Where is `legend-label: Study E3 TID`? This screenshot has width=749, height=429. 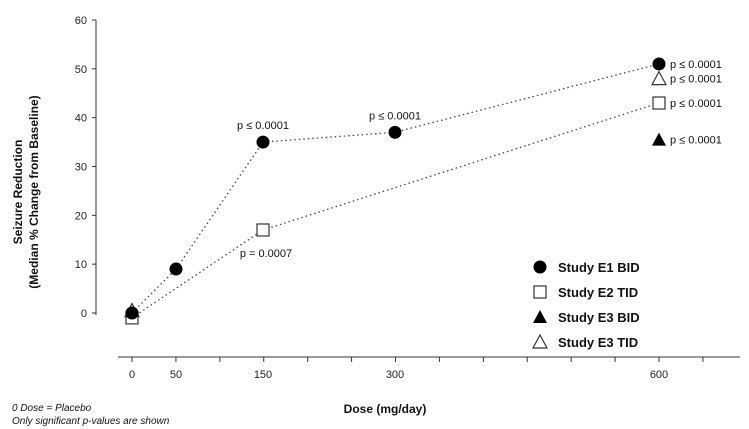
legend-label: Study E3 TID is located at coordinates (598, 342).